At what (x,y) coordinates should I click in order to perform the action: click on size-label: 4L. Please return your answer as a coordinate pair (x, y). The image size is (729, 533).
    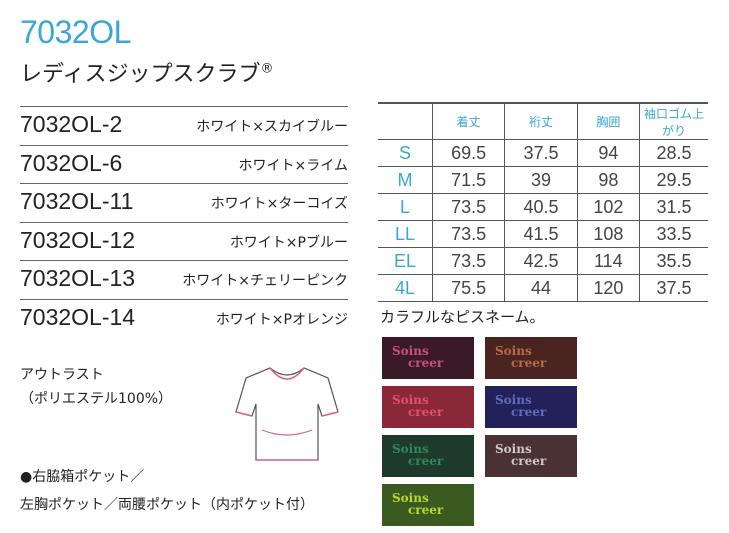
    Looking at the image, I should click on (405, 287).